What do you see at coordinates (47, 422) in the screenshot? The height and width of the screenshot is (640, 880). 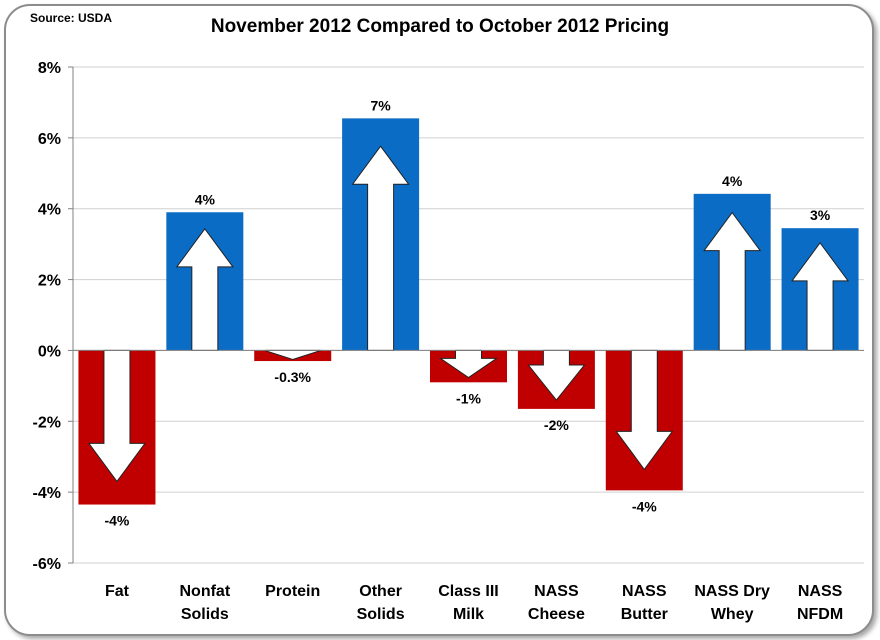 I see `y-tick-label: -2%` at bounding box center [47, 422].